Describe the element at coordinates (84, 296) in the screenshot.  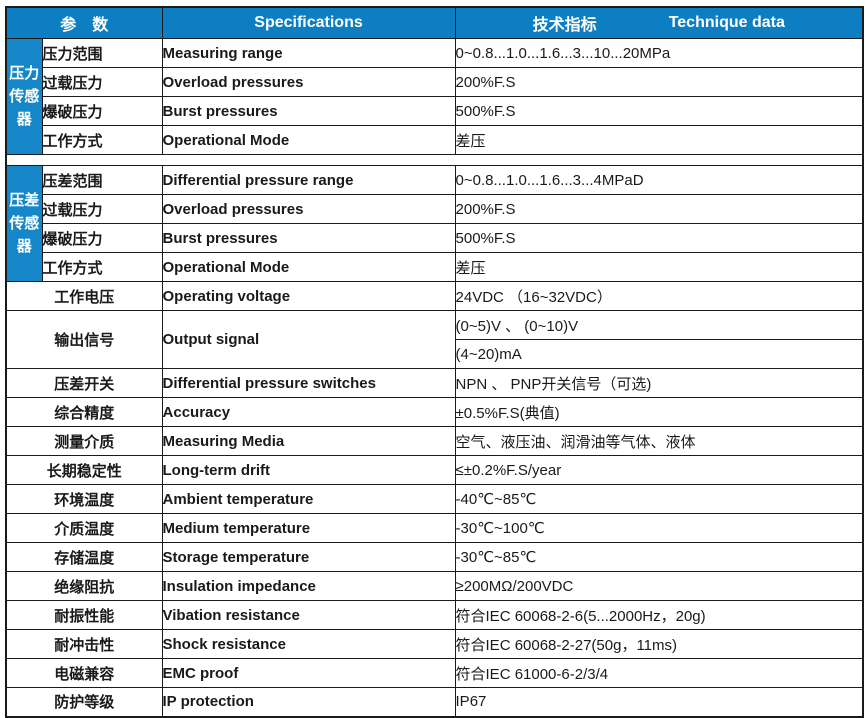
I see `param-cn: 工作电压` at that location.